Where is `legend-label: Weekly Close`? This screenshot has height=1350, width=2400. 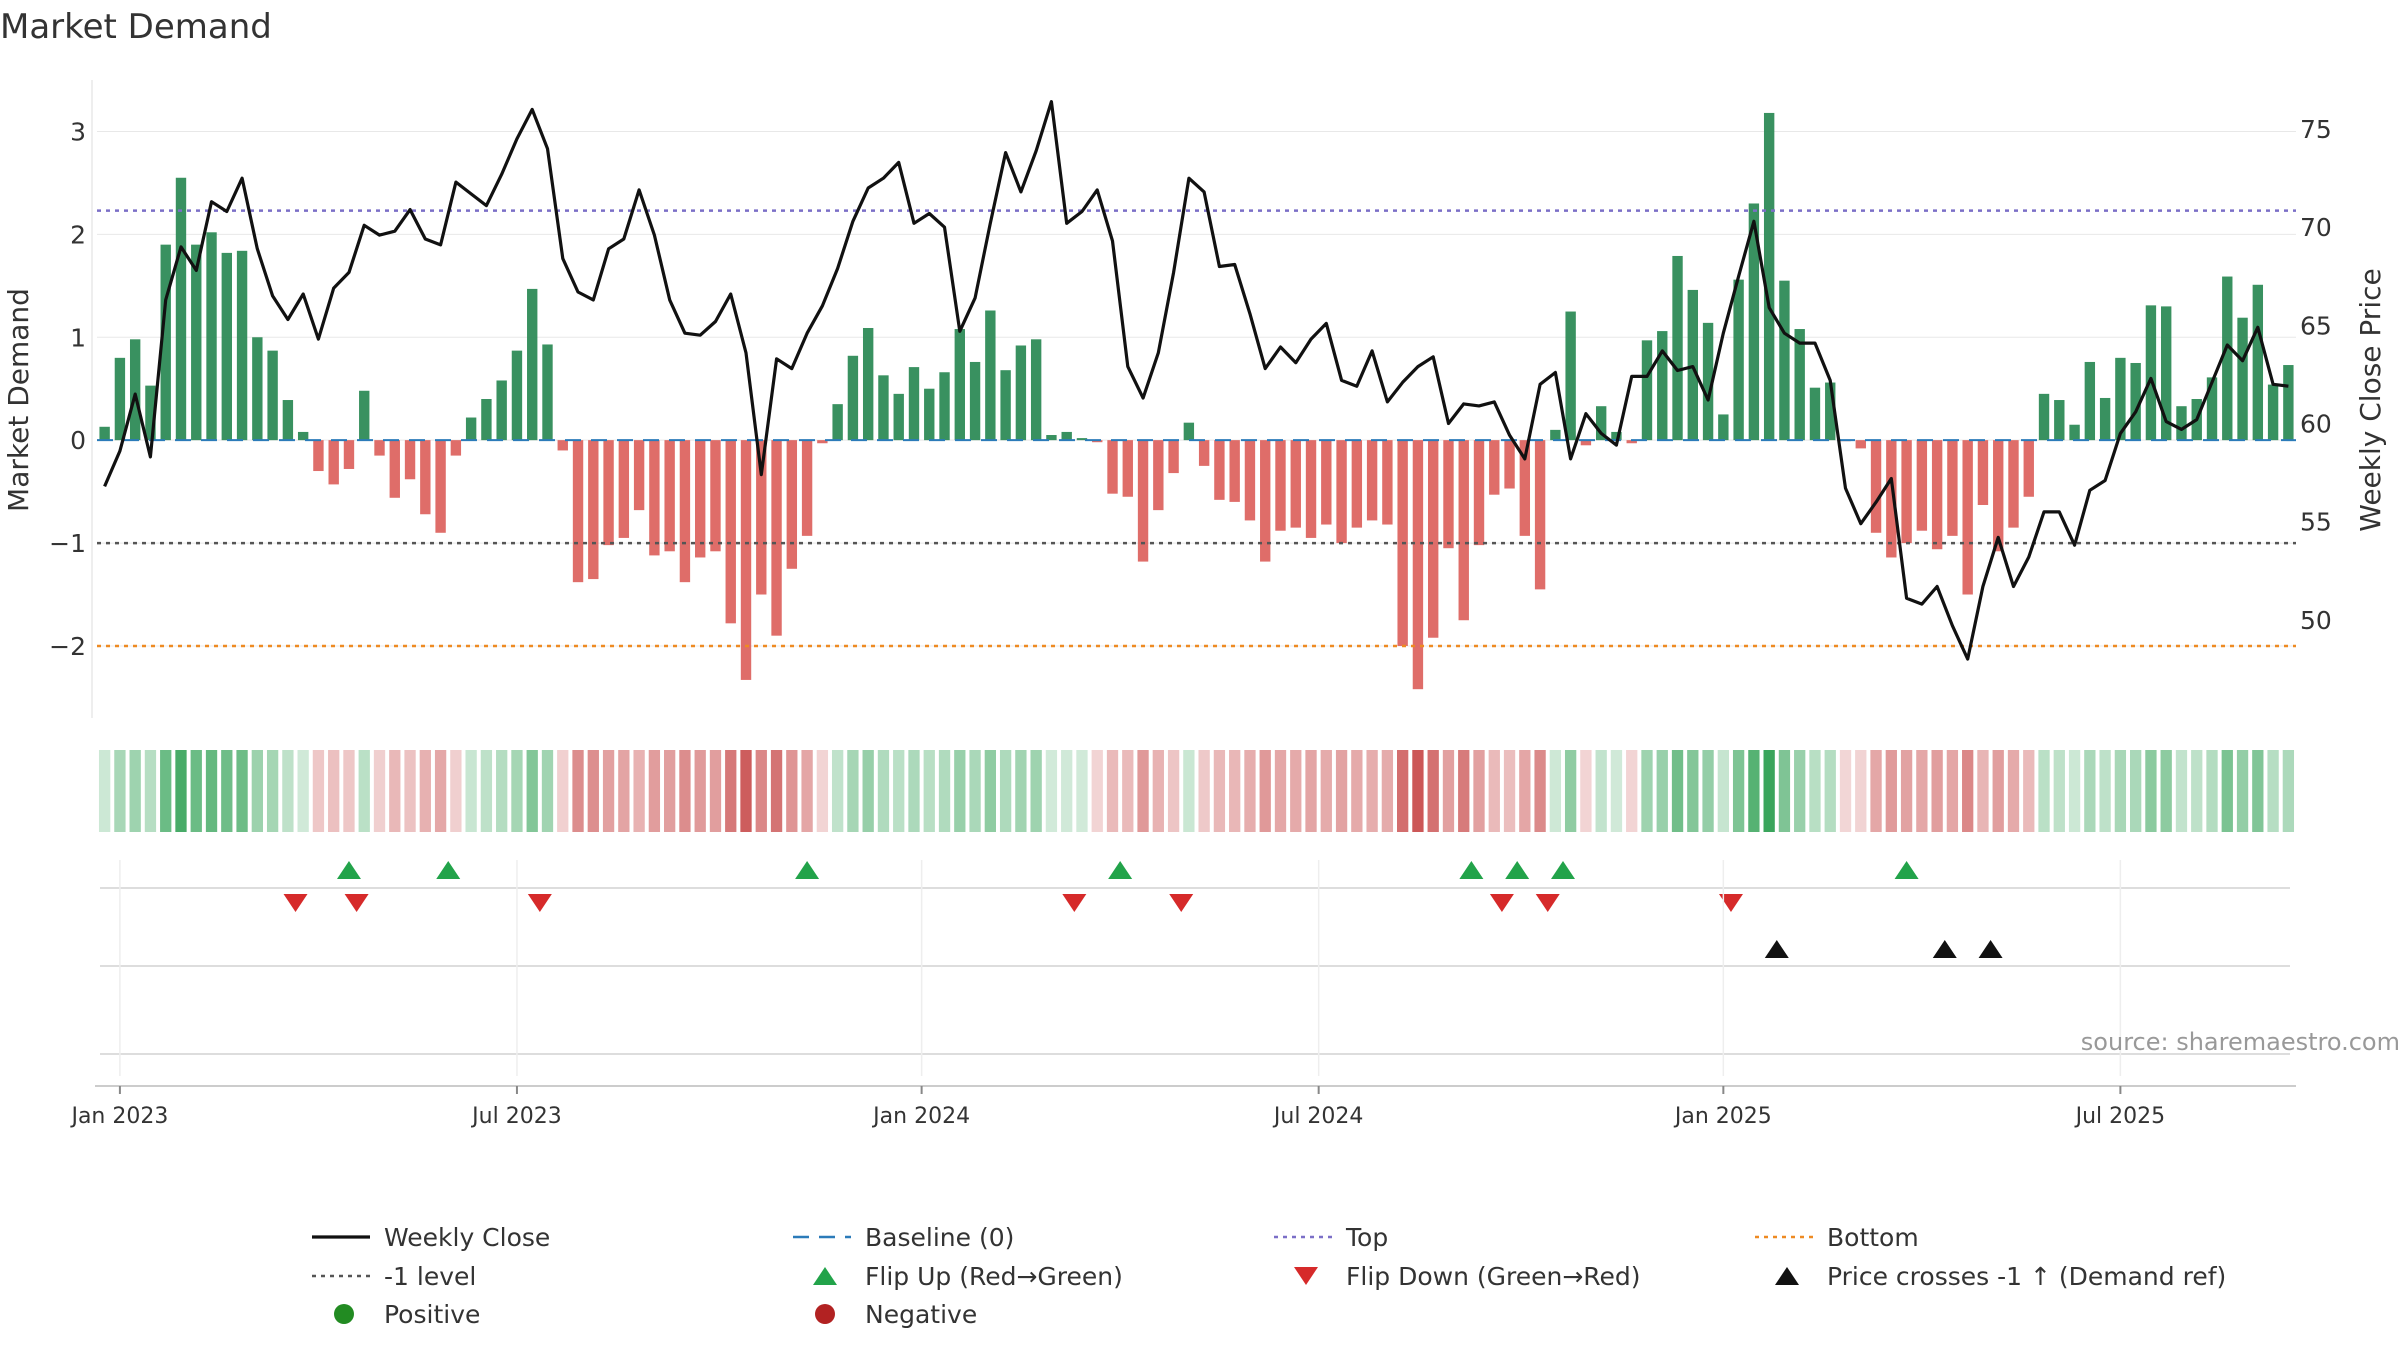
legend-label: Weekly Close is located at coordinates (467, 1237).